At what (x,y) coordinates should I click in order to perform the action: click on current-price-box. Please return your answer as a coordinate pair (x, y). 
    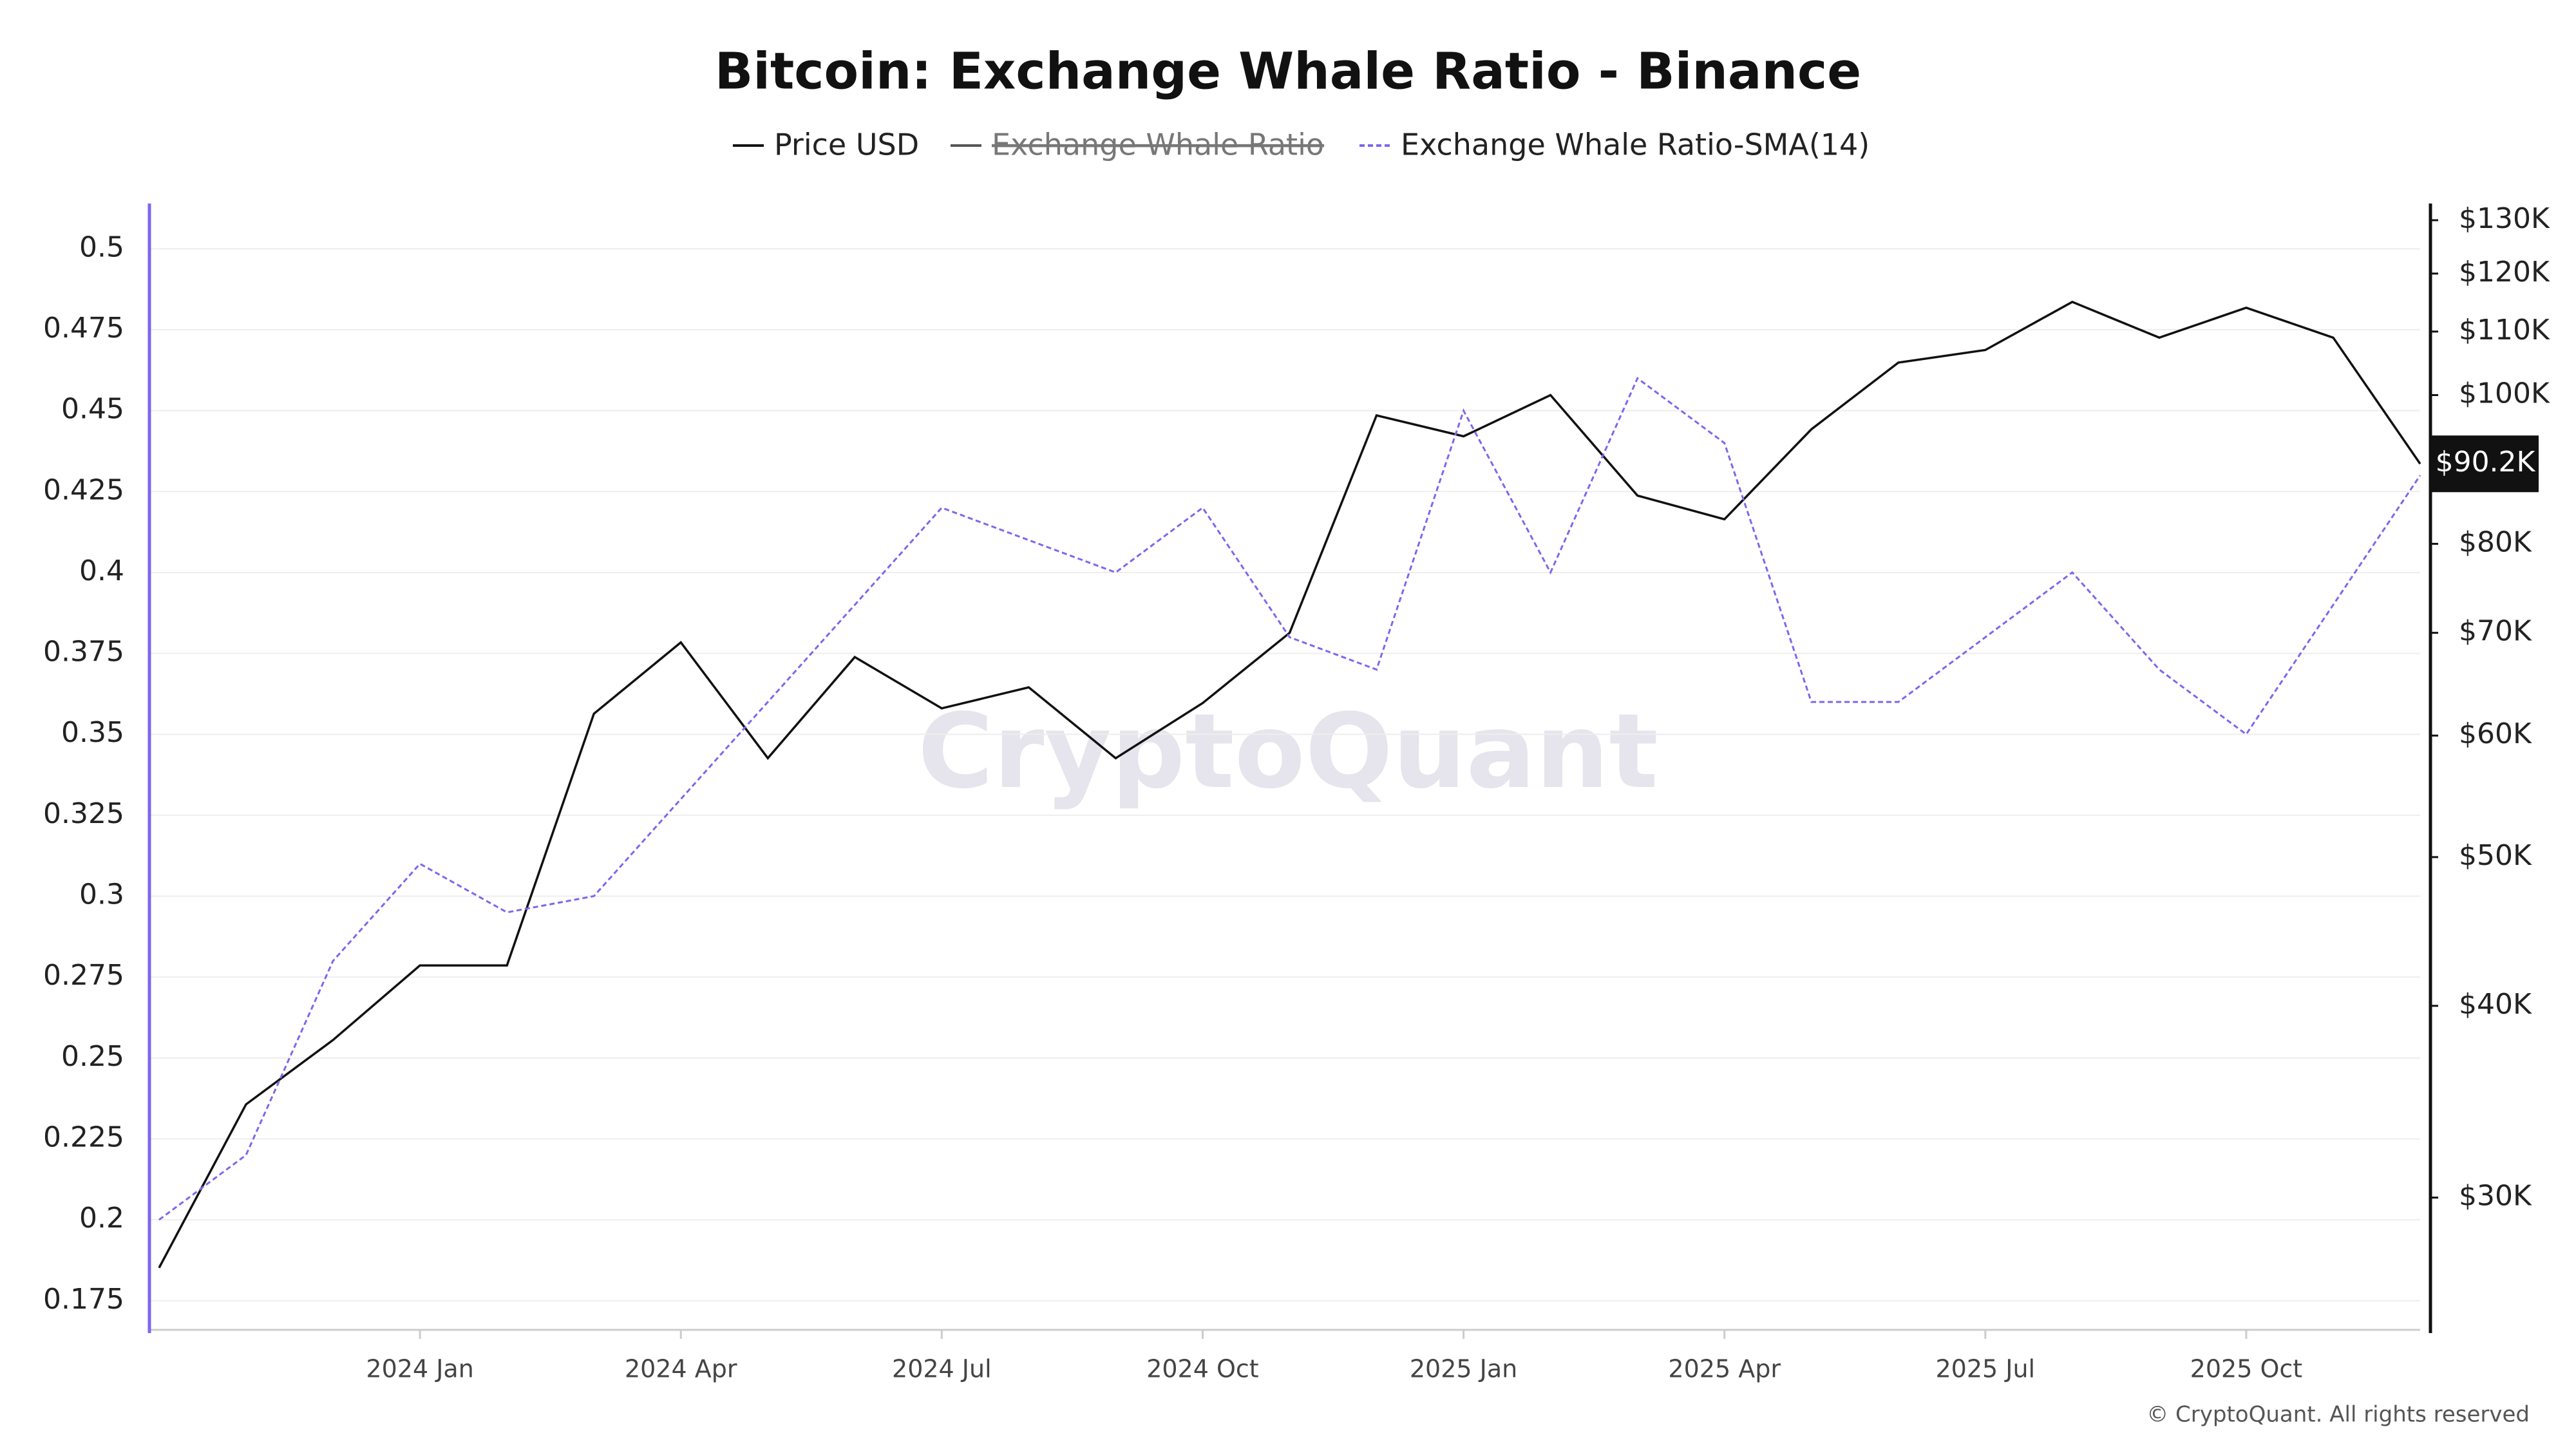
    Looking at the image, I should click on (2485, 464).